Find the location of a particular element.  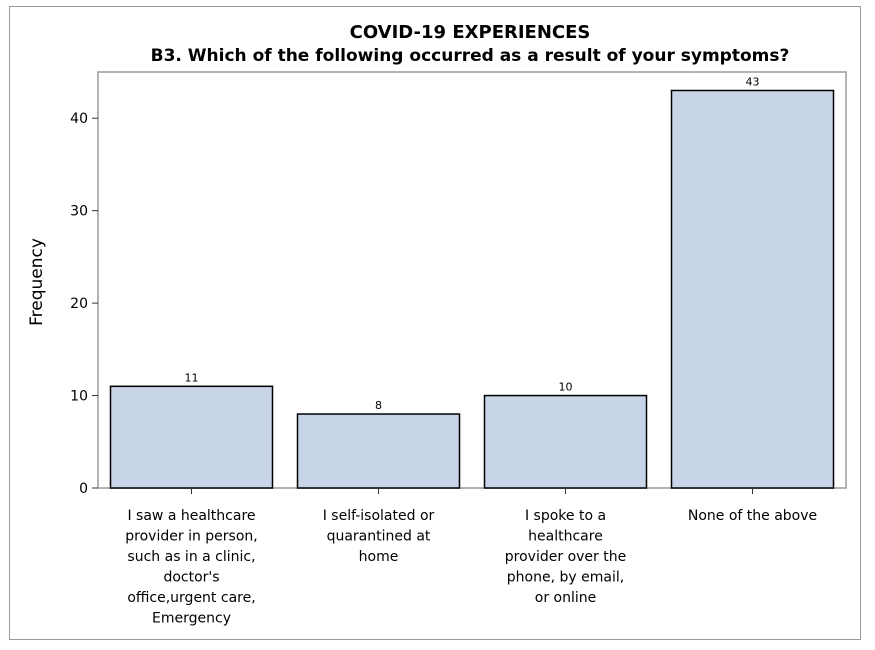

y-tick-label: 30 is located at coordinates (79, 212).